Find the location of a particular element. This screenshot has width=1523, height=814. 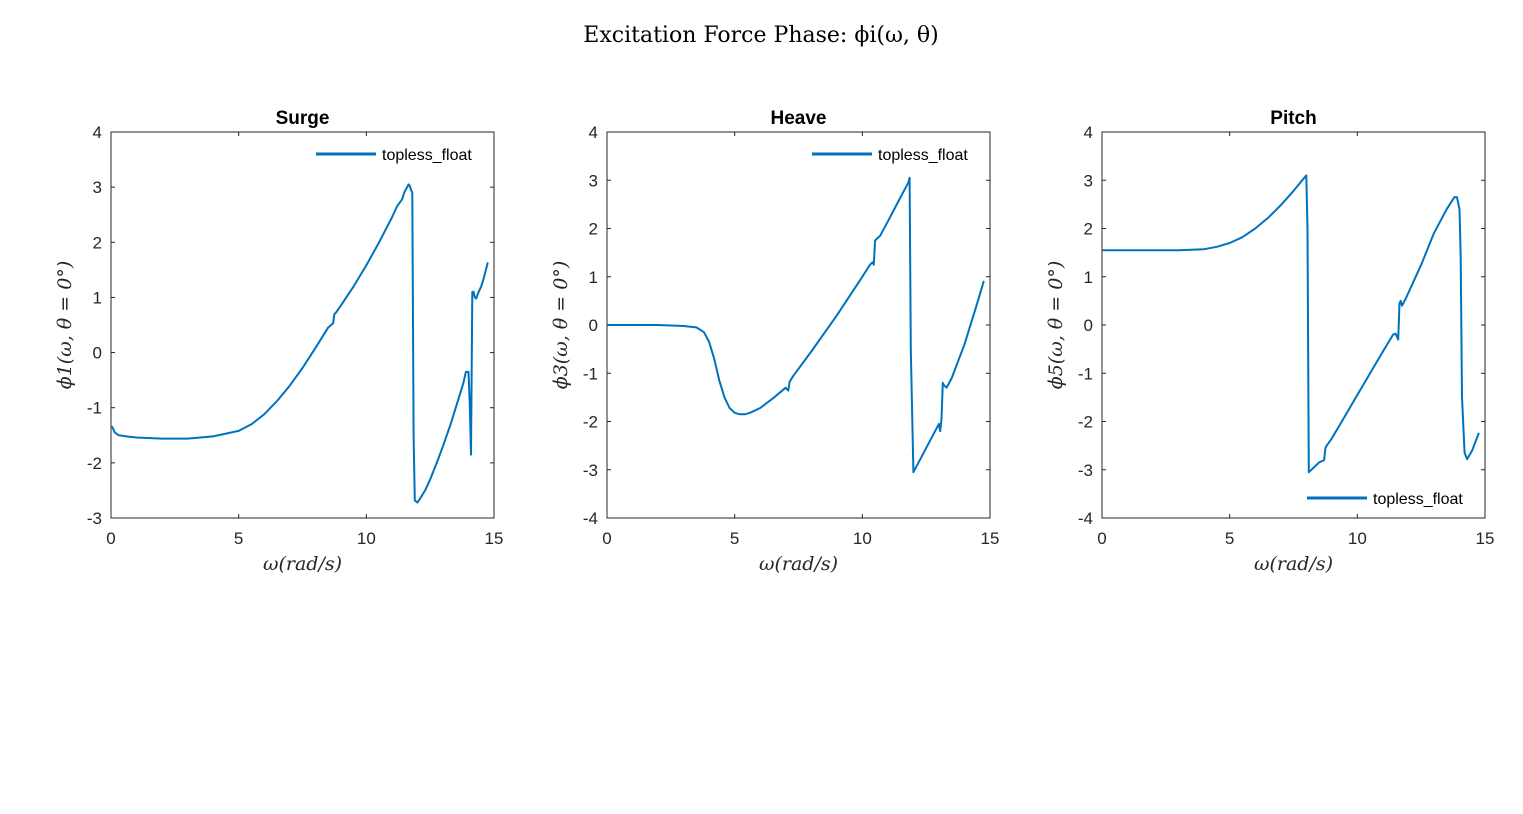

subplot-title: Pitch is located at coordinates (1293, 118).